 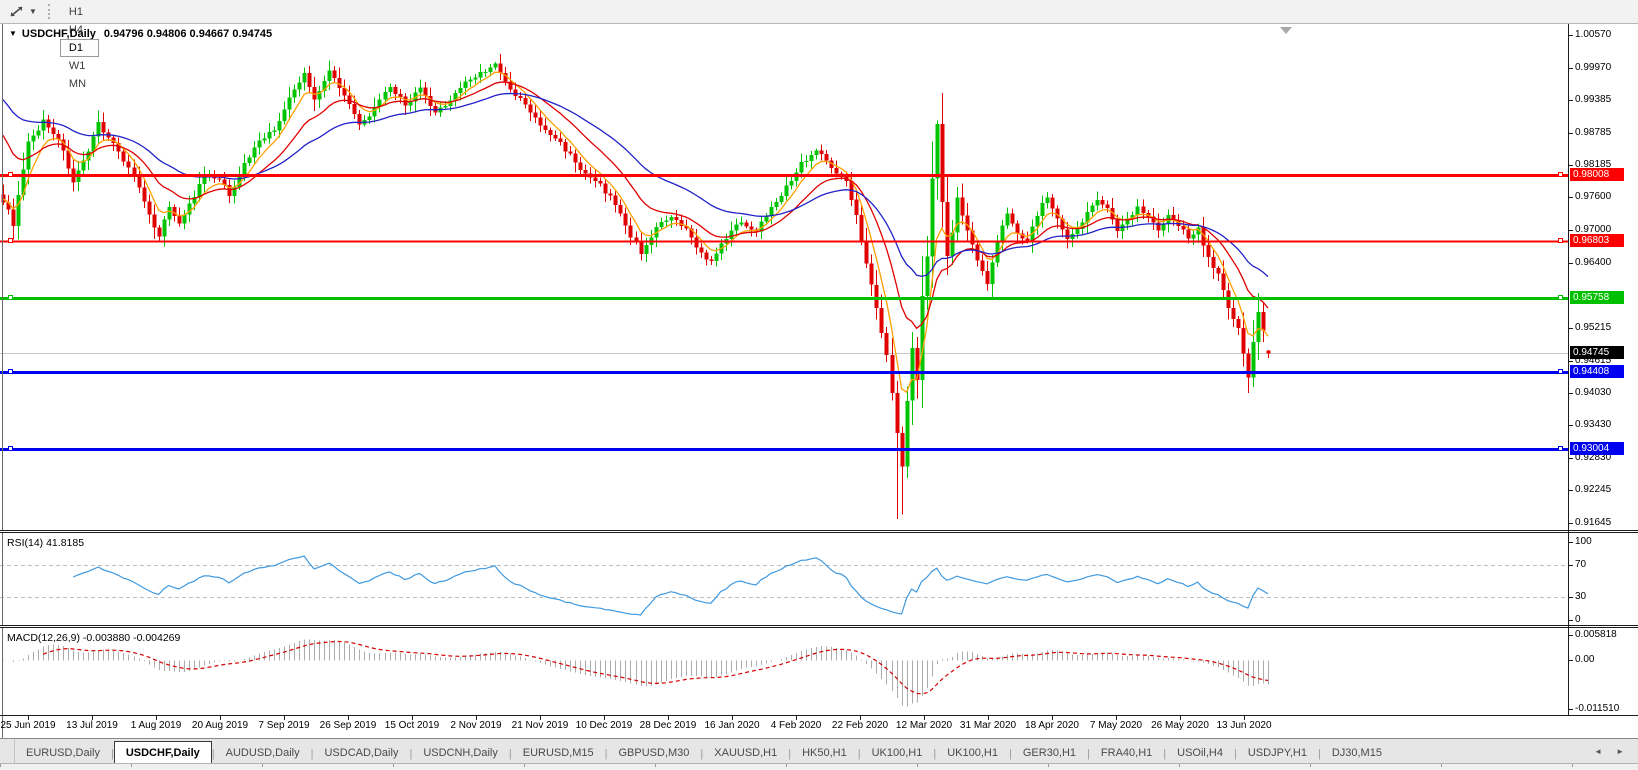 I want to click on rsi-indicator-label: RSI(14) 41.8185, so click(x=46, y=543).